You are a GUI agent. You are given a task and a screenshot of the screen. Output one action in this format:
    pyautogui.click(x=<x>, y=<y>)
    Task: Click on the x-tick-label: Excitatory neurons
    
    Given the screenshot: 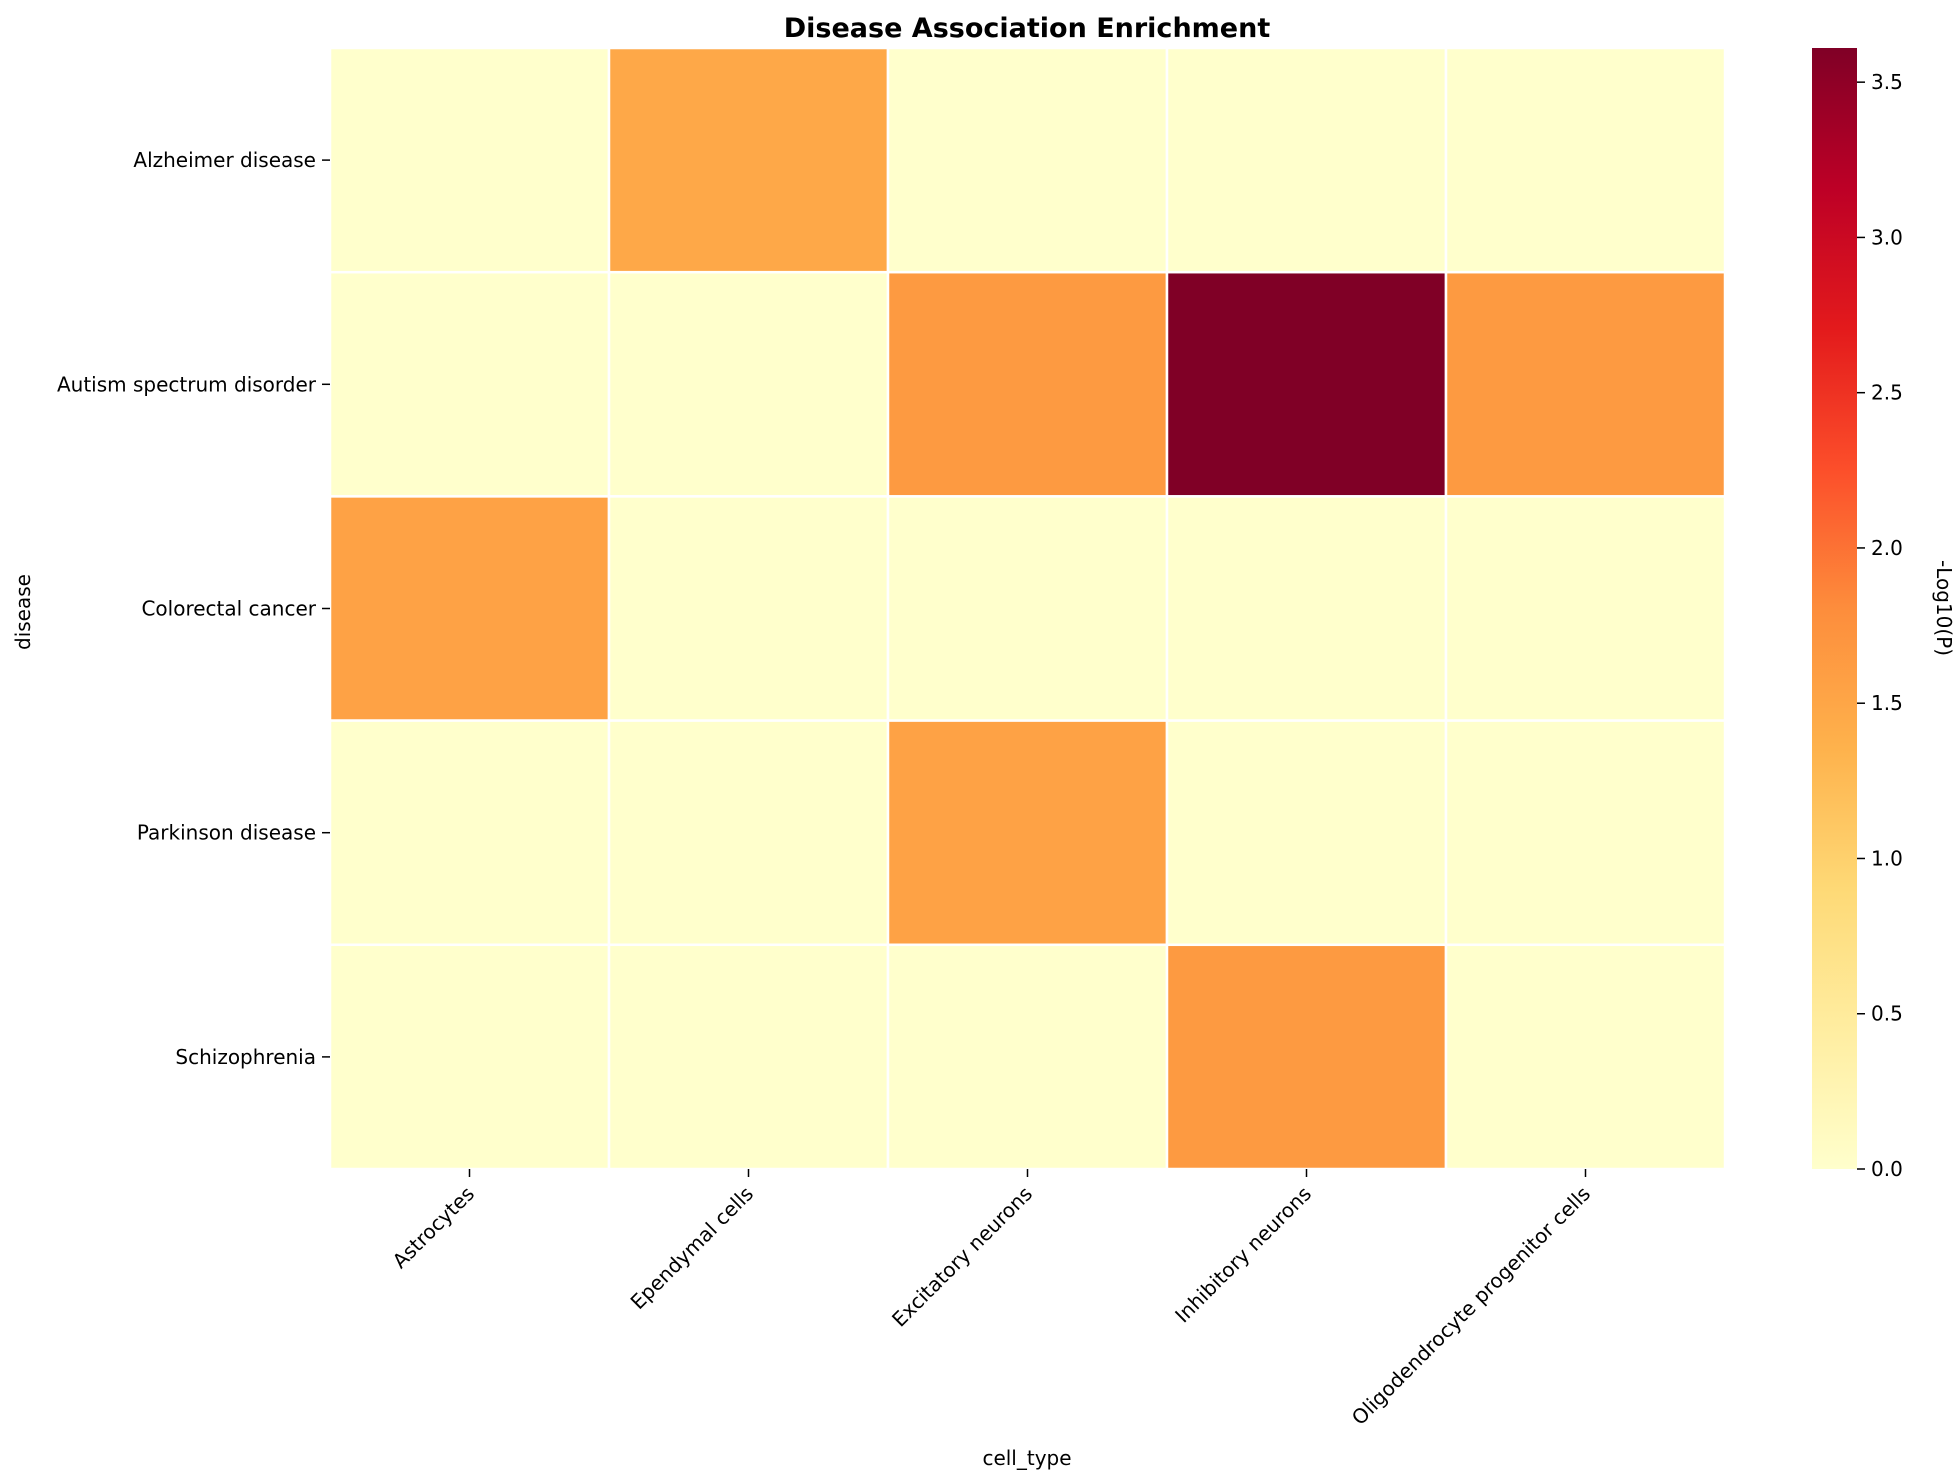 What is the action you would take?
    pyautogui.click(x=962, y=1257)
    